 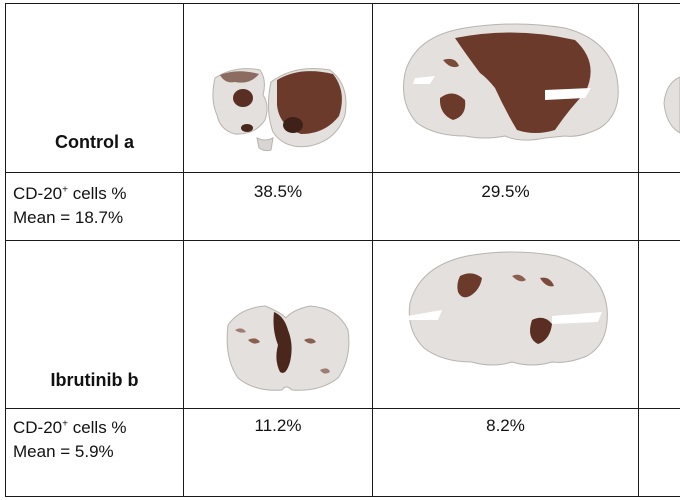 I want to click on table-border-bottom, so click(x=342, y=496).